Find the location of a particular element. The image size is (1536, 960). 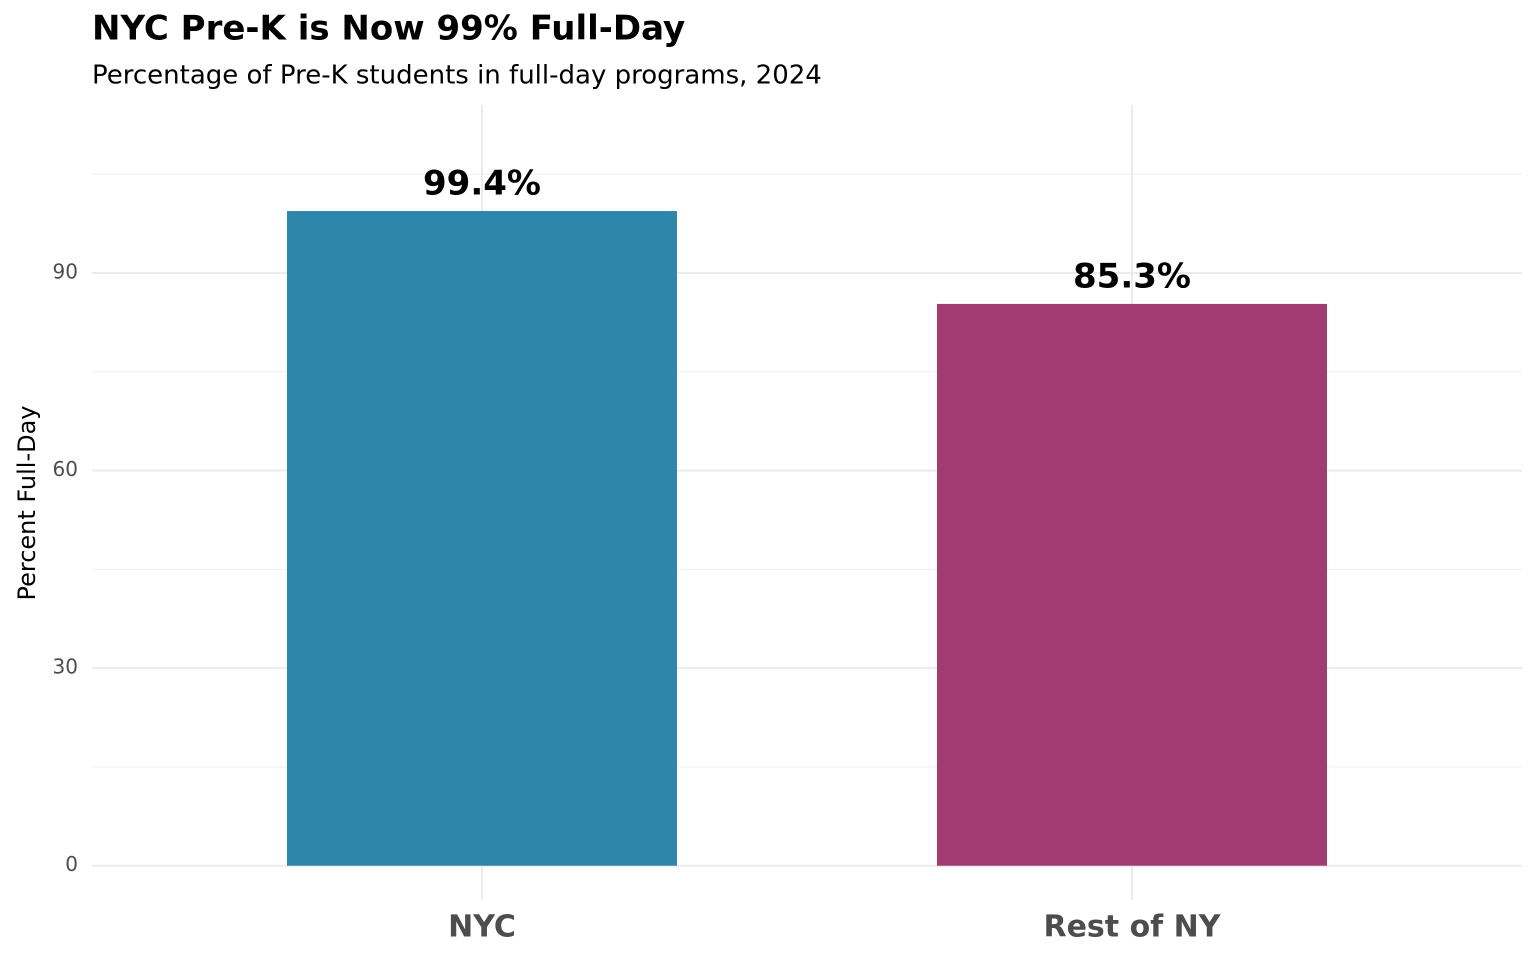

value-label: 99.4% is located at coordinates (482, 184).